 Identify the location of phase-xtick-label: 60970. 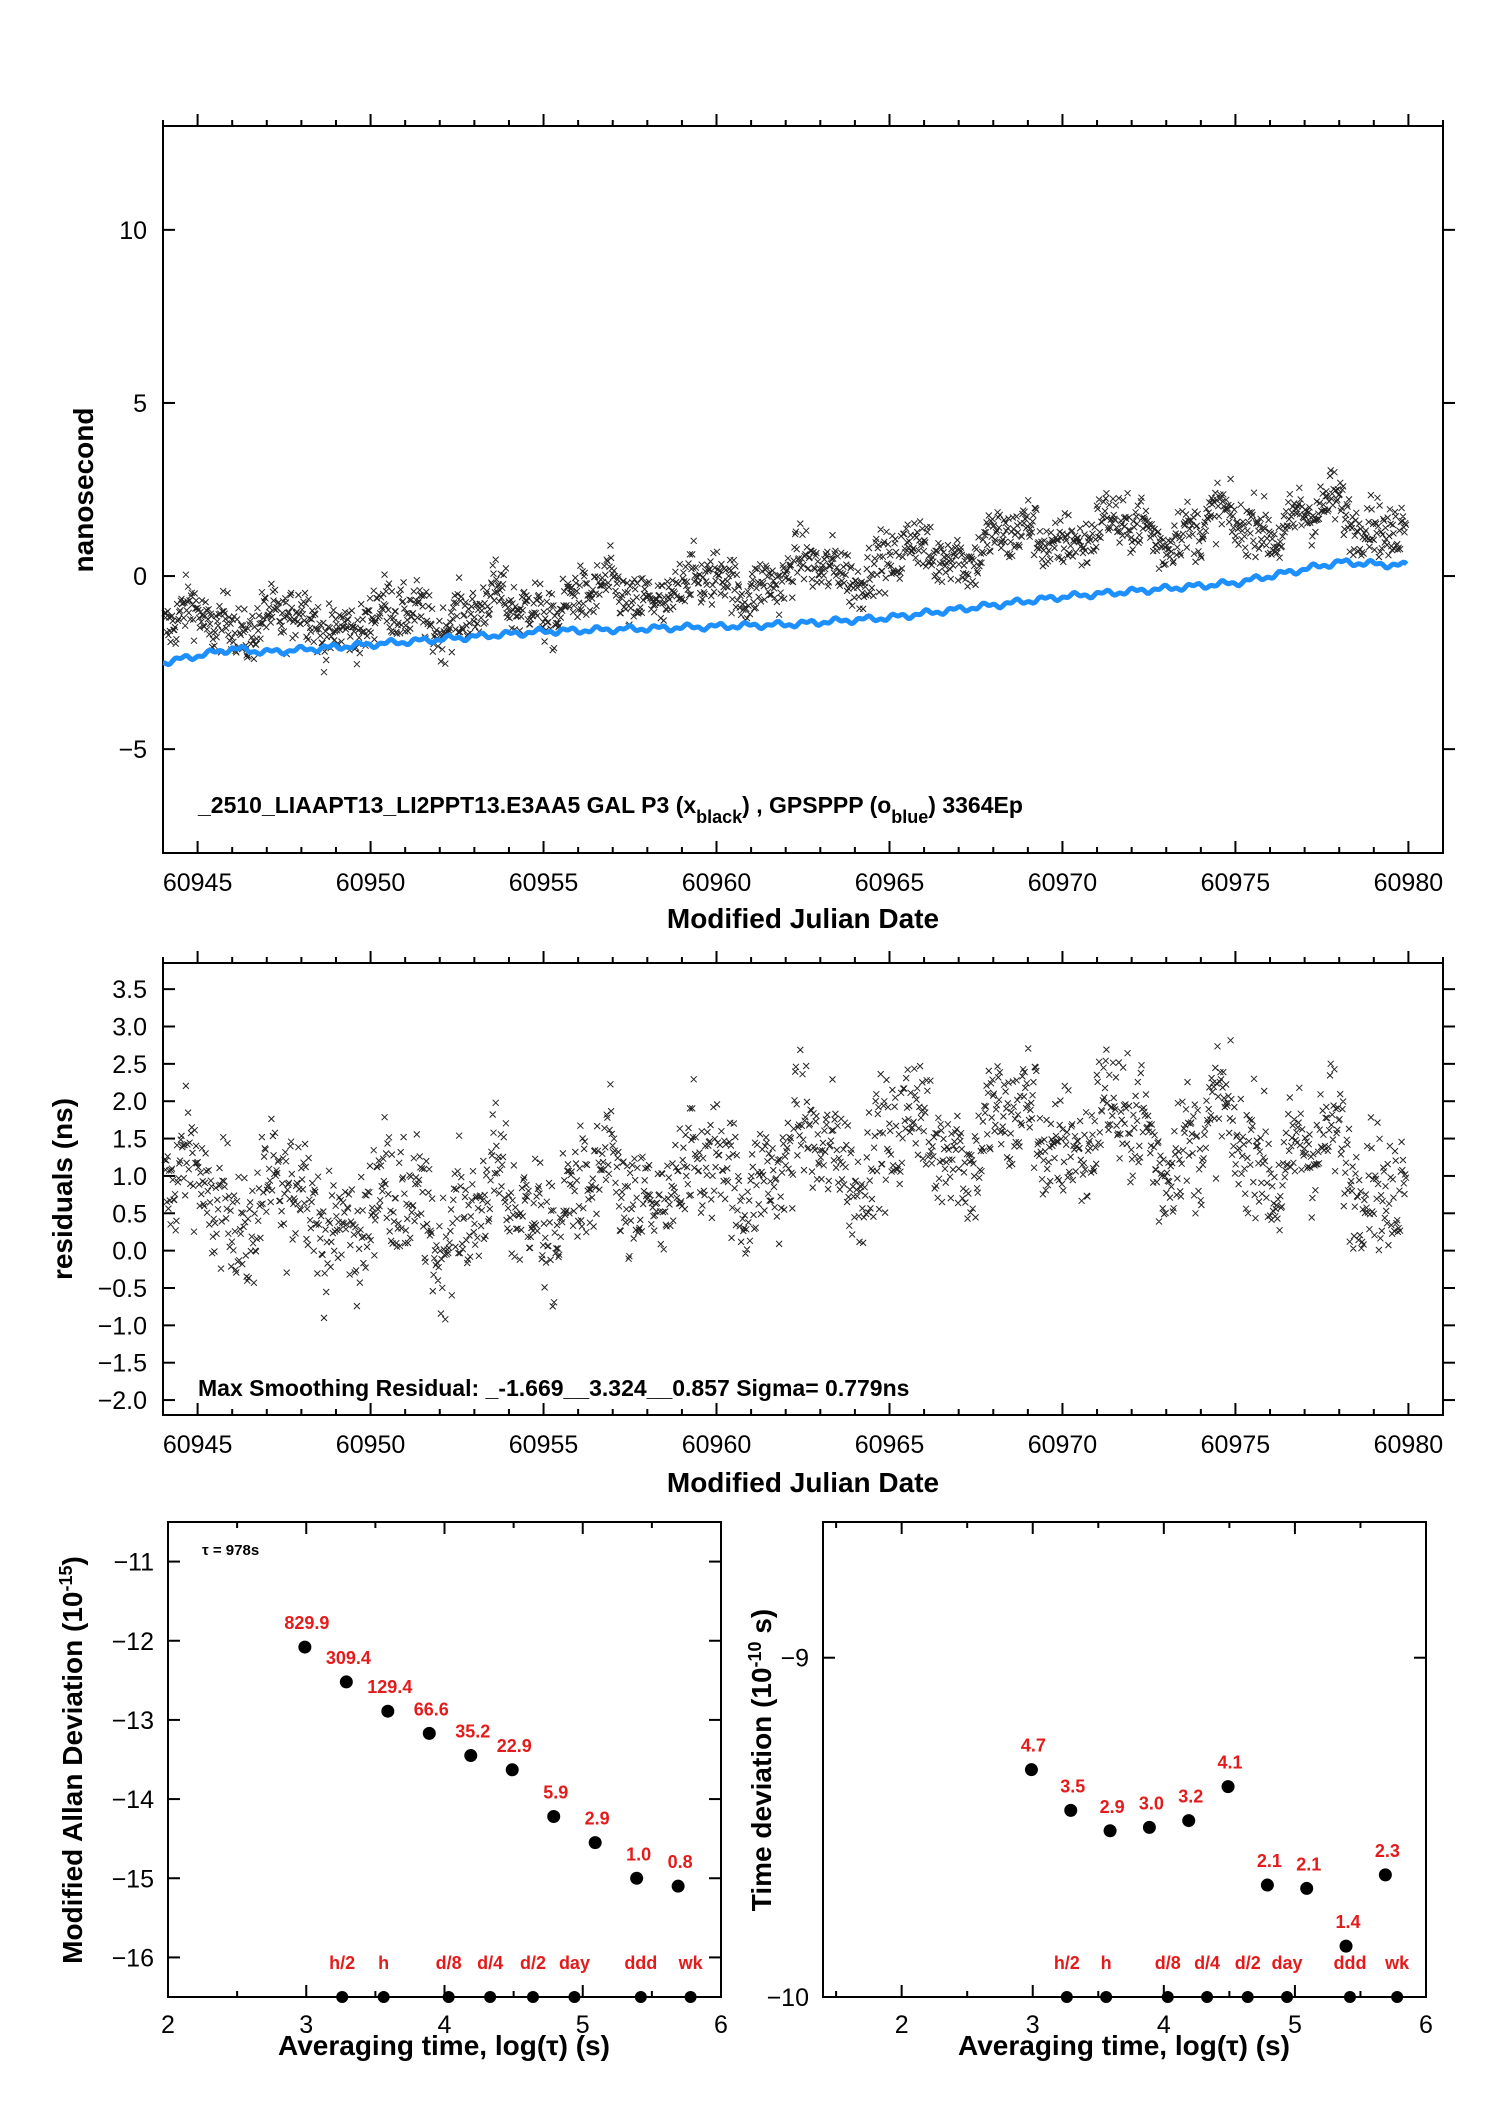
(1063, 883).